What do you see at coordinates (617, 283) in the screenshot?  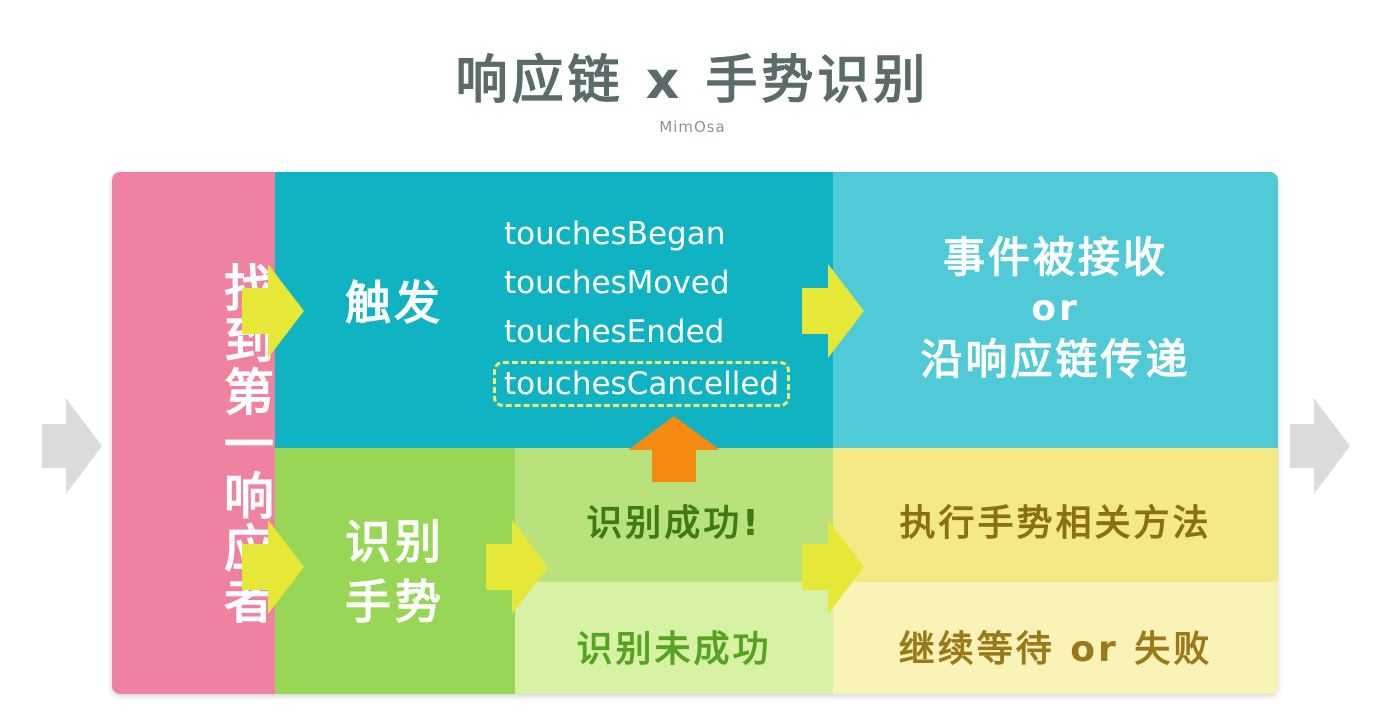 I see `touches-moved-item: touchesMoved` at bounding box center [617, 283].